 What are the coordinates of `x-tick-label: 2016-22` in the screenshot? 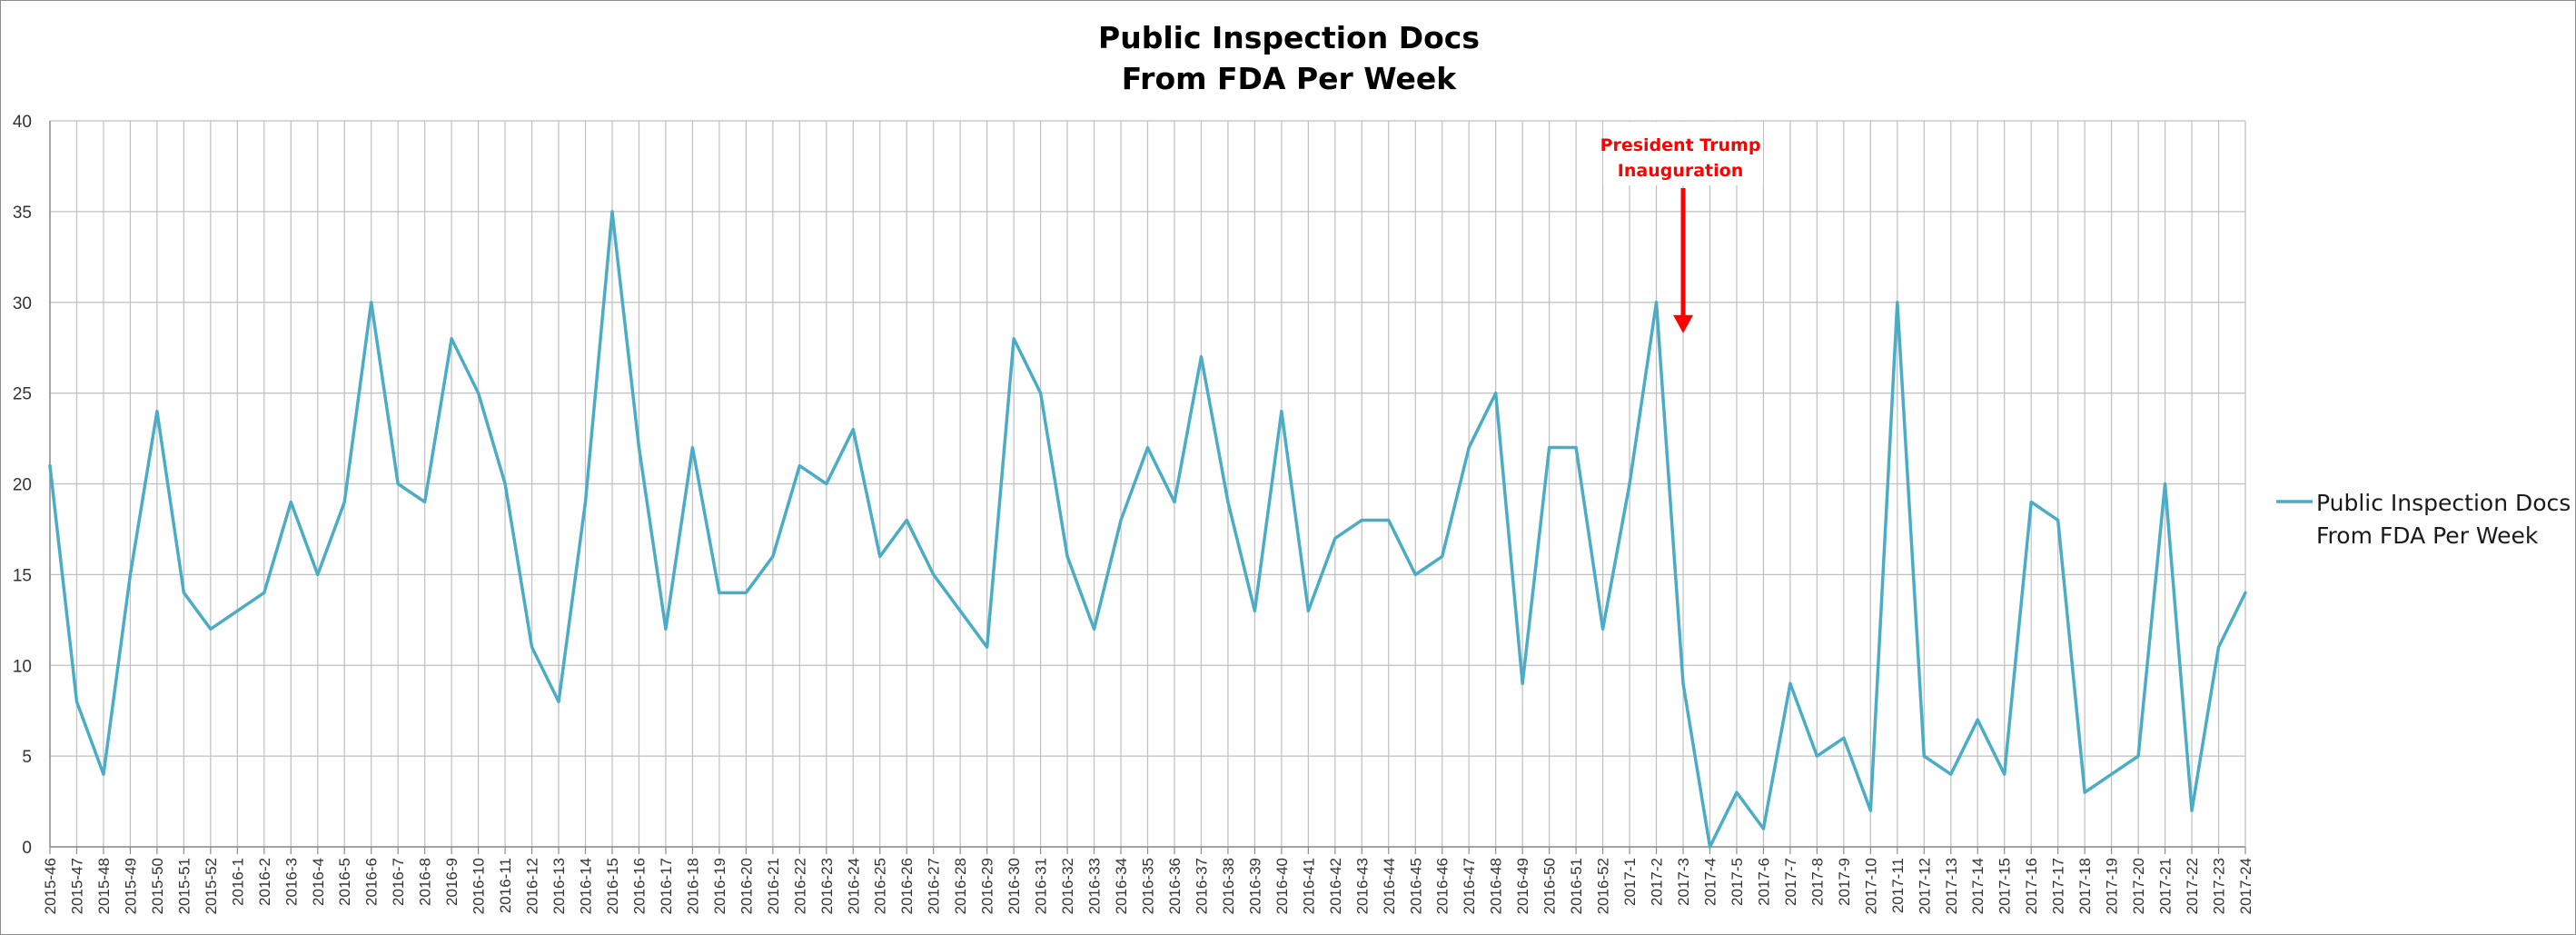 It's located at (799, 886).